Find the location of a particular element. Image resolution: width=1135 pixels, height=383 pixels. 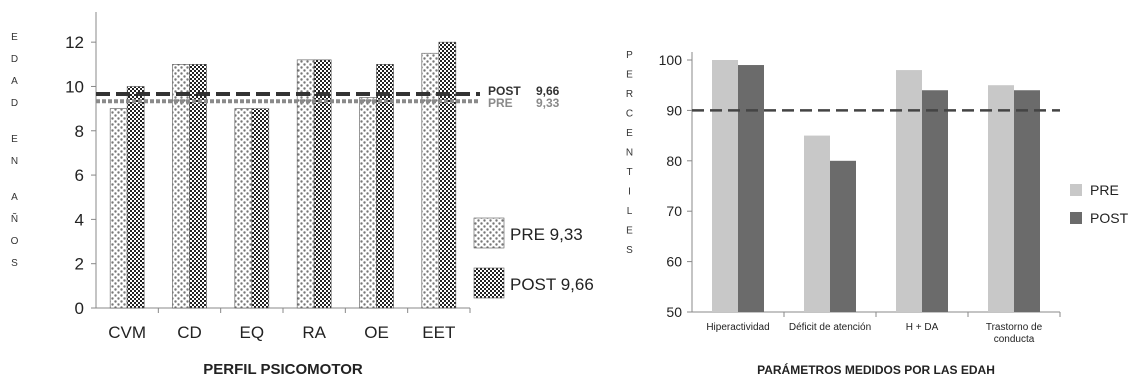

reference-value-pre: 9,33 is located at coordinates (548, 103).